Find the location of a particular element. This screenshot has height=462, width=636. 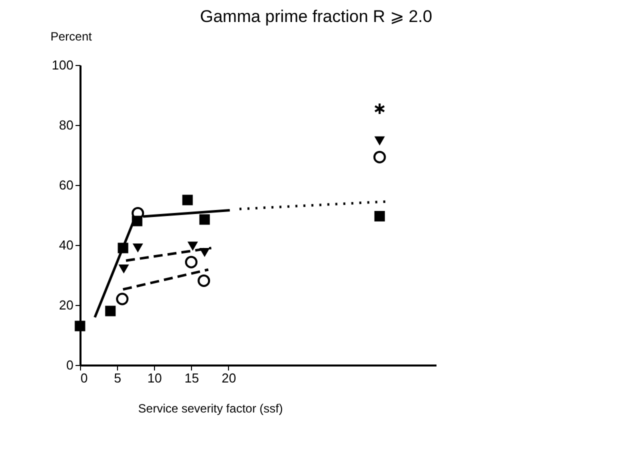

x-tick-label: 10 is located at coordinates (154, 378).